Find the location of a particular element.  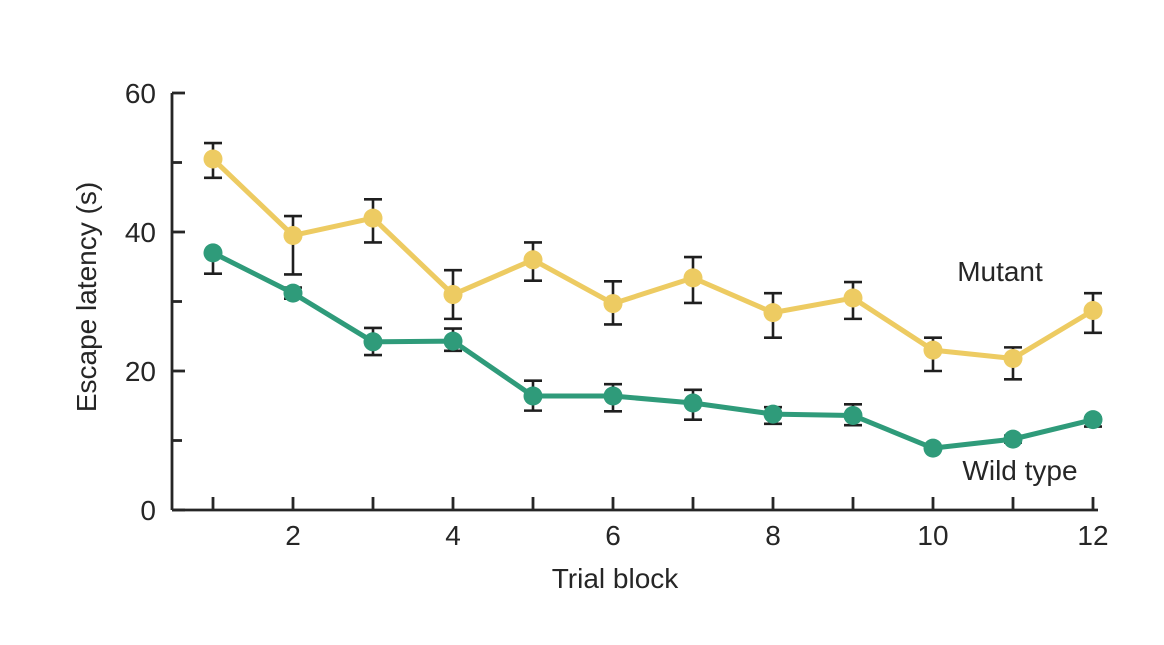

y-tick-label-0: 0 is located at coordinates (148, 510).